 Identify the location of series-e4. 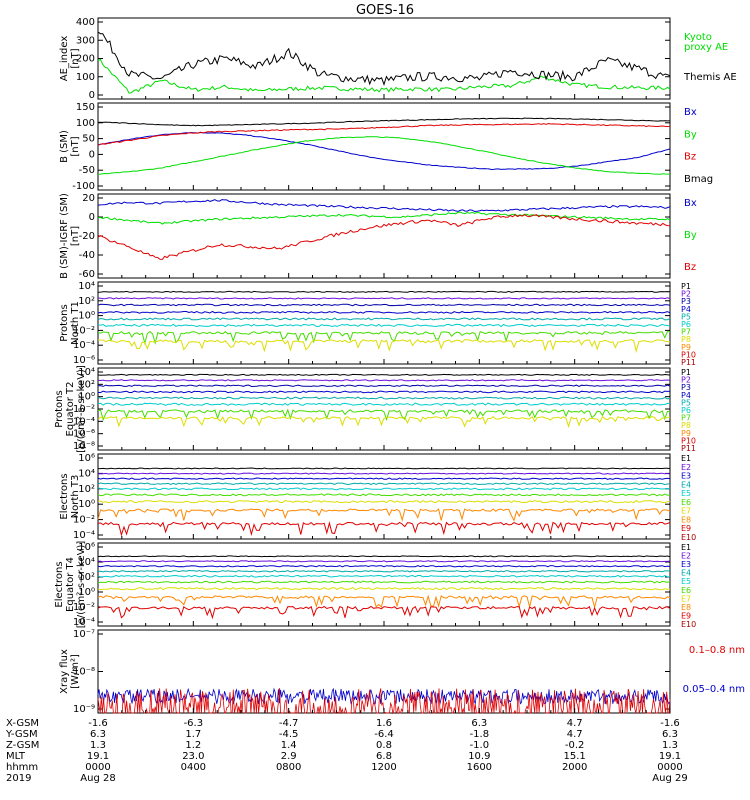
(384, 484).